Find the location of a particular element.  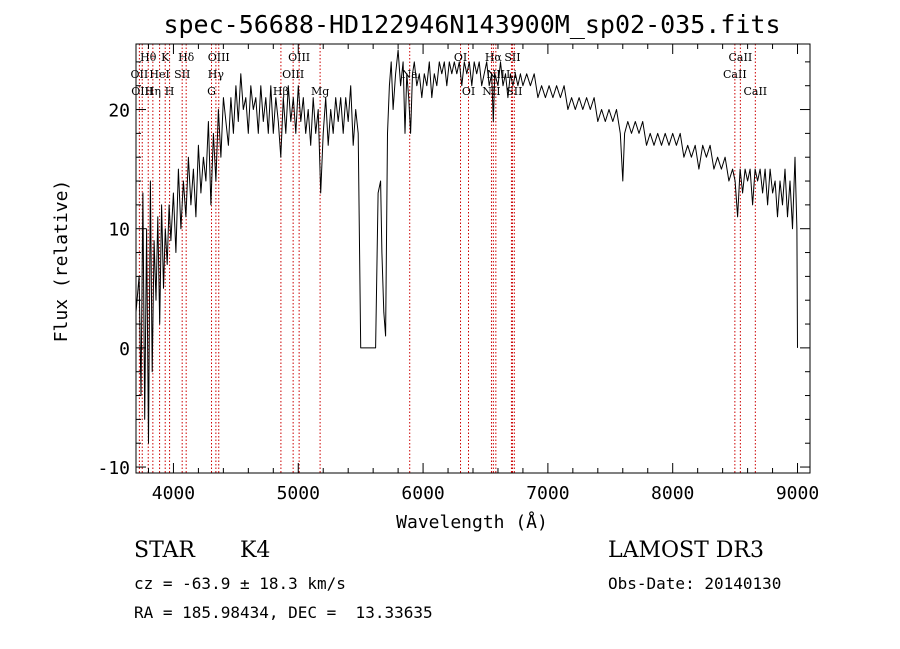

x-tick-label: 6000 is located at coordinates (422, 493).